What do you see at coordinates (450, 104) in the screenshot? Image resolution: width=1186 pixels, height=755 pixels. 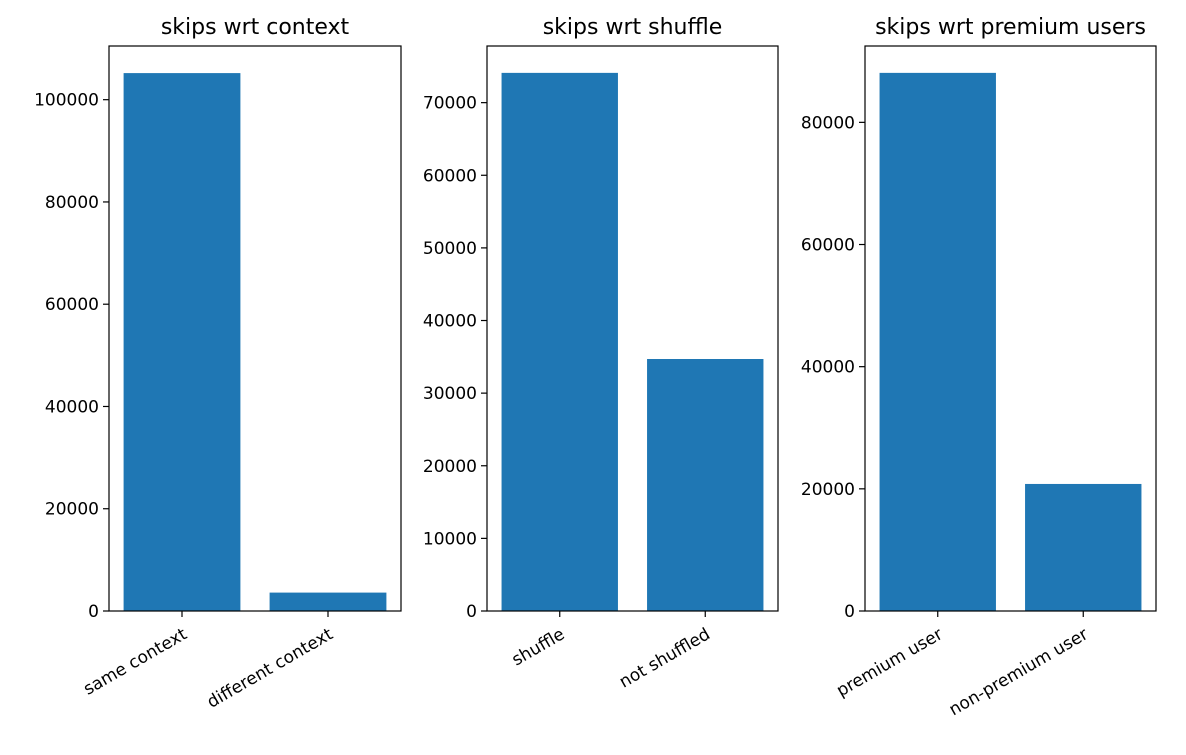 I see `y-tick-label: 70000` at bounding box center [450, 104].